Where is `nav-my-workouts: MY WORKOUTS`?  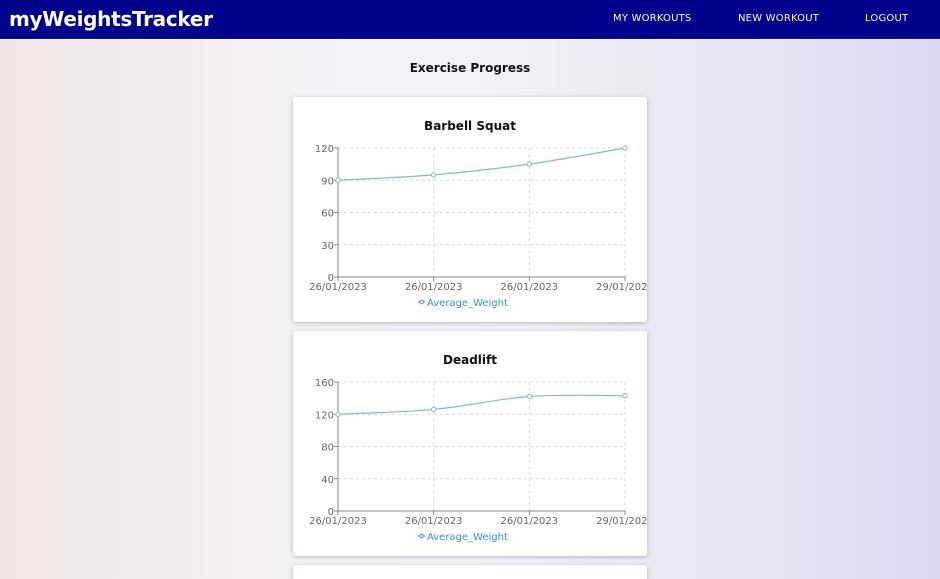
nav-my-workouts: MY WORKOUTS is located at coordinates (652, 18).